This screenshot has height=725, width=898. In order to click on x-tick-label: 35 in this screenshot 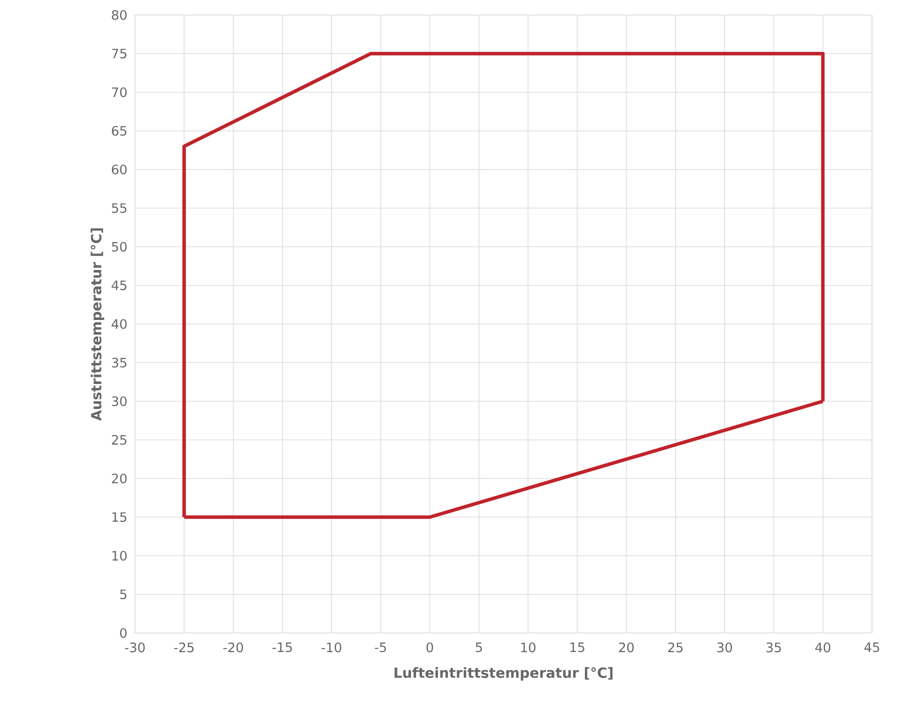, I will do `click(773, 647)`.